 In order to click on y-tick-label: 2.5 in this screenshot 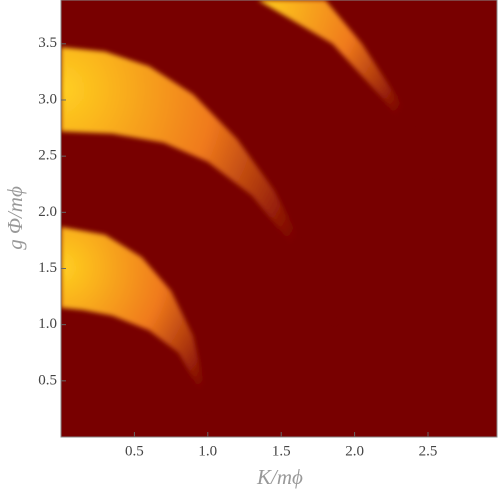, I will do `click(47, 156)`.